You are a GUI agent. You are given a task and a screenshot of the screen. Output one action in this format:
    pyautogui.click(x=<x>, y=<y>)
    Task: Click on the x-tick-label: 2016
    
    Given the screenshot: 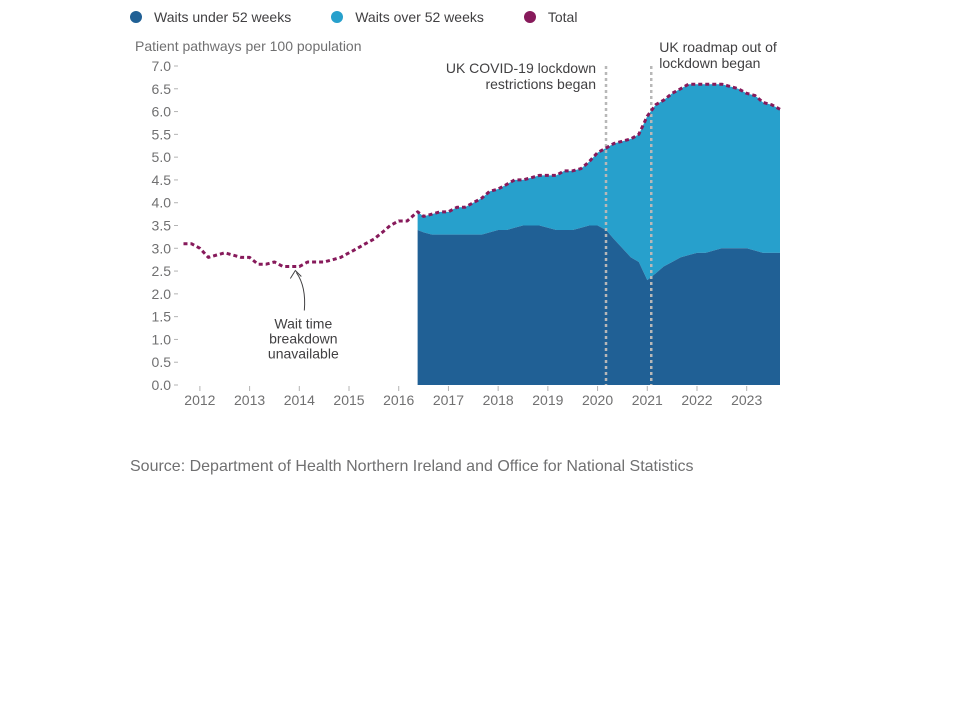 What is the action you would take?
    pyautogui.click(x=398, y=400)
    